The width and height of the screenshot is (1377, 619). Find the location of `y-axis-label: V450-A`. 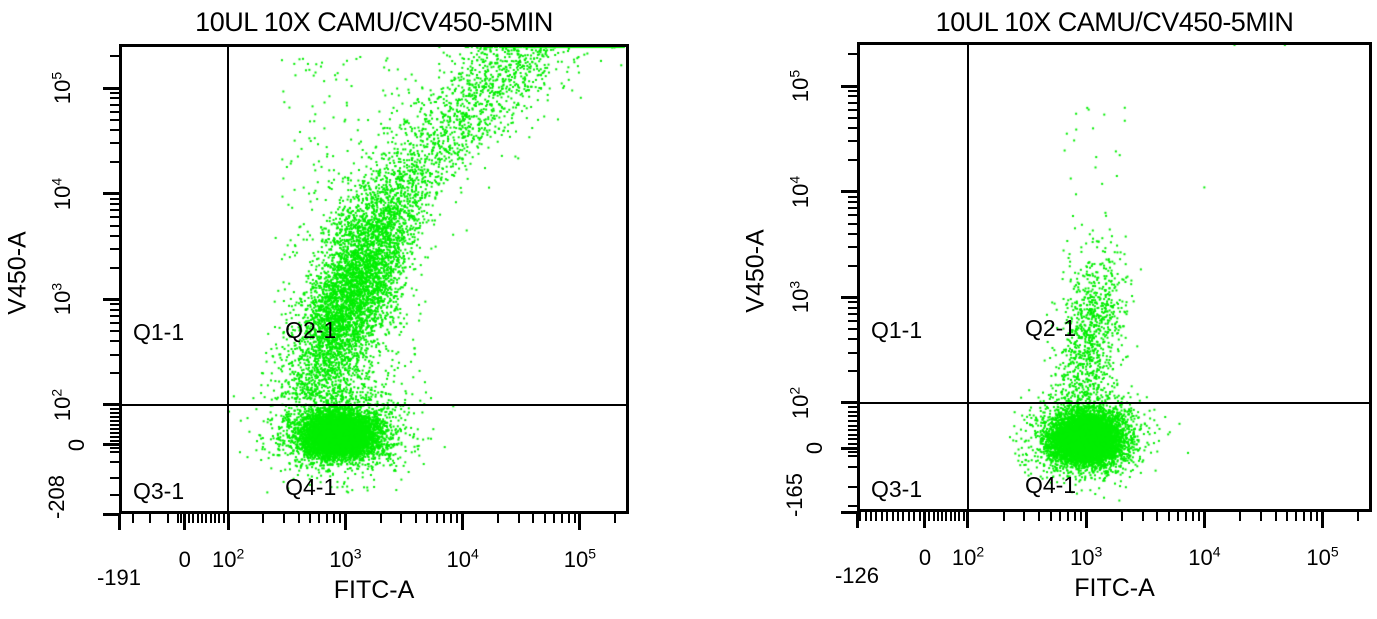

y-axis-label: V450-A is located at coordinates (755, 271).